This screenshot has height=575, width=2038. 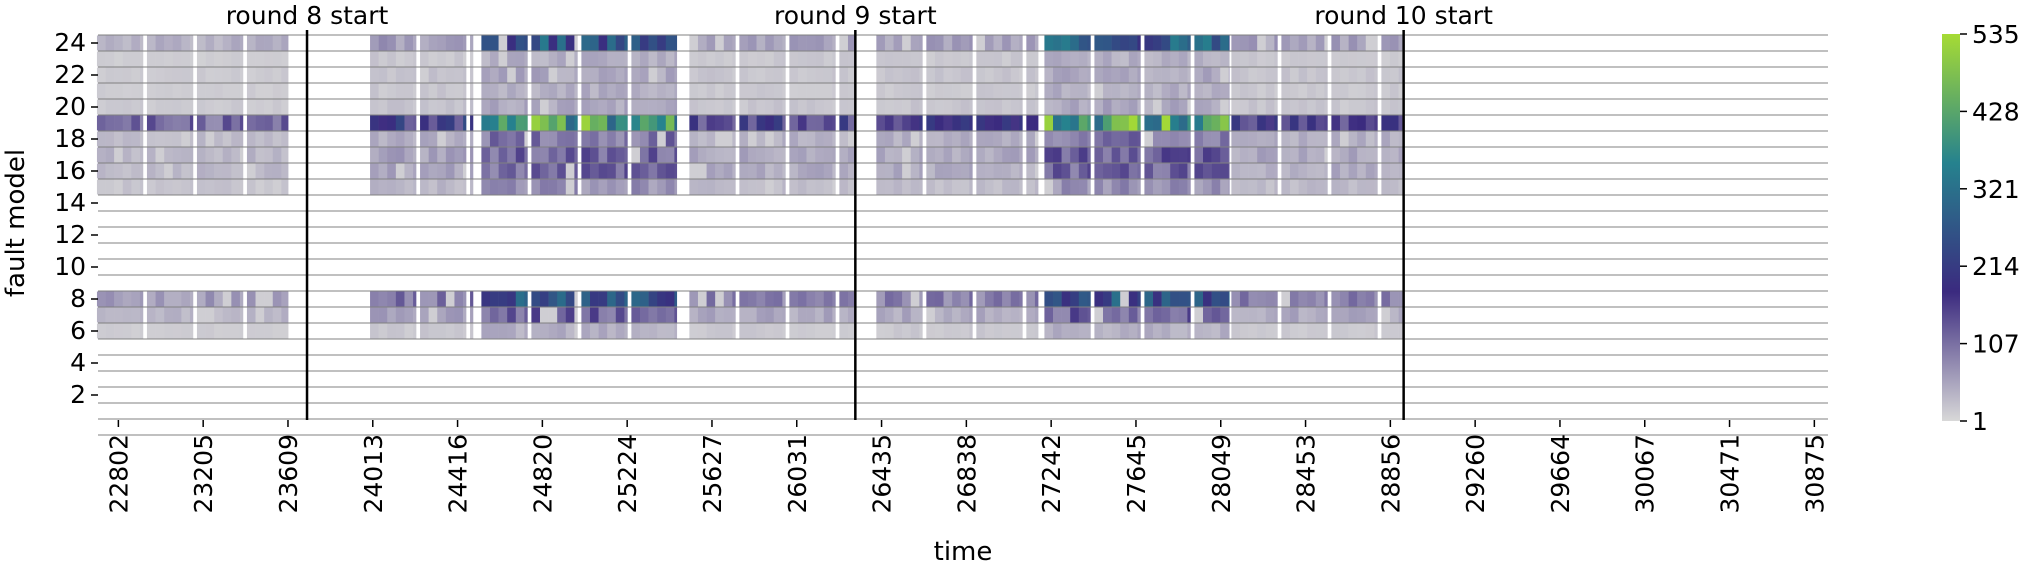 What do you see at coordinates (78, 394) in the screenshot?
I see `y-tick-label: 2` at bounding box center [78, 394].